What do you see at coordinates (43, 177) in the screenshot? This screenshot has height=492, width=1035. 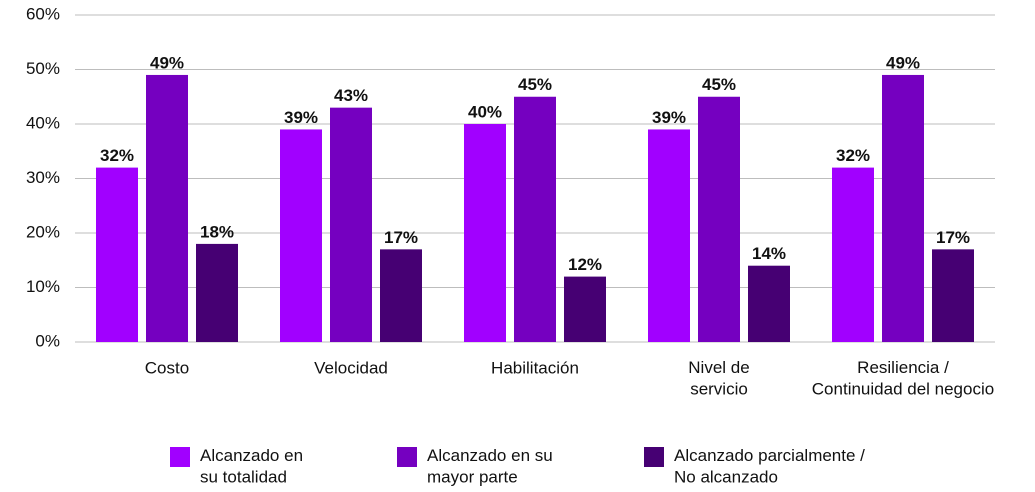 I see `y-tick-label: 30%` at bounding box center [43, 177].